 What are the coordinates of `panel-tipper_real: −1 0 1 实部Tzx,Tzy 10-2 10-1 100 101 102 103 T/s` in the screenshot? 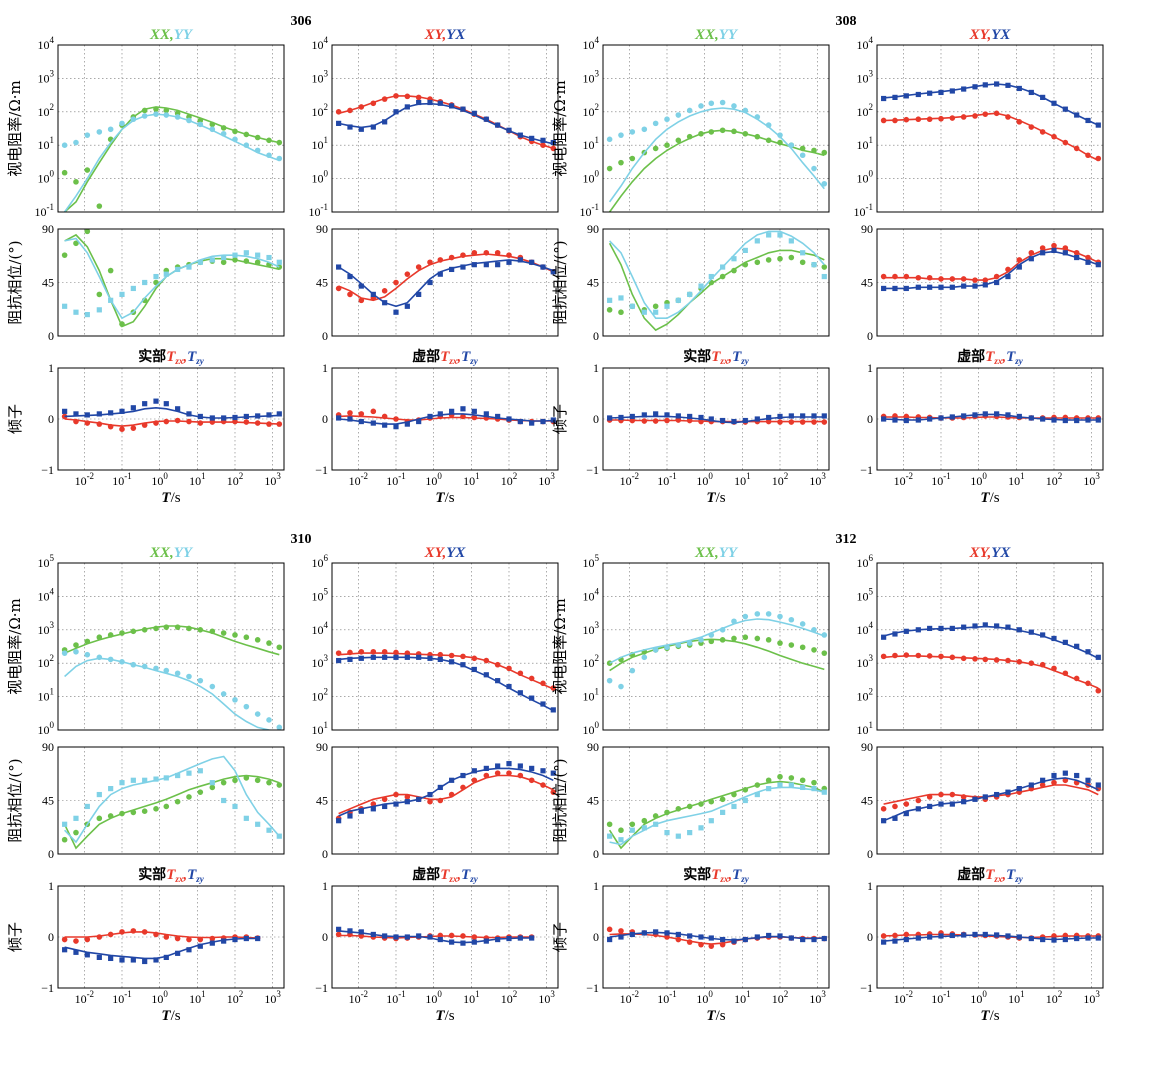 It's located at (163, 427).